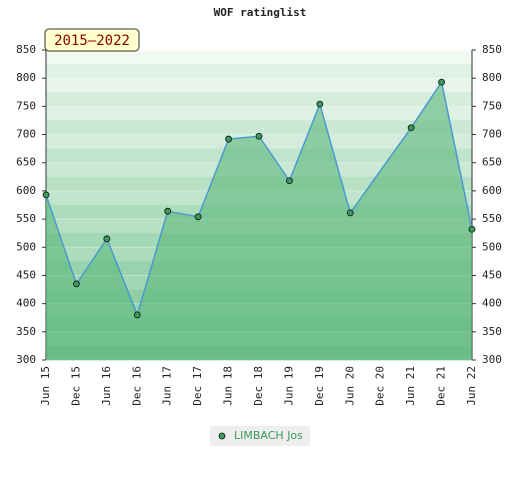 Image resolution: width=520 pixels, height=484 pixels. What do you see at coordinates (492, 359) in the screenshot?
I see `y2-tick-label: 300` at bounding box center [492, 359].